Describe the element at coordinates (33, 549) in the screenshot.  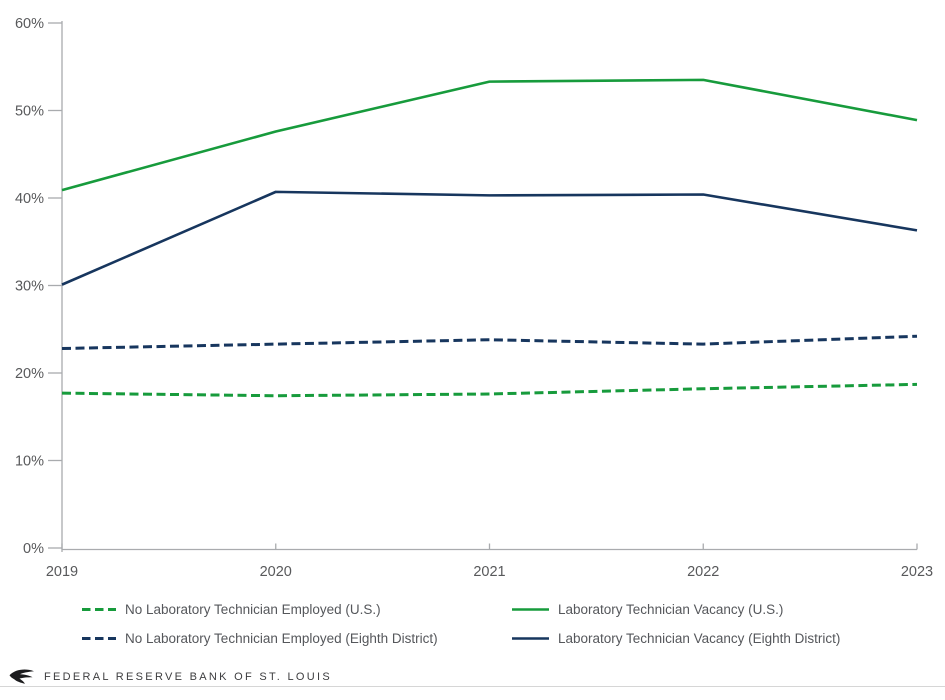
I see `svg-text: 0%` at that location.